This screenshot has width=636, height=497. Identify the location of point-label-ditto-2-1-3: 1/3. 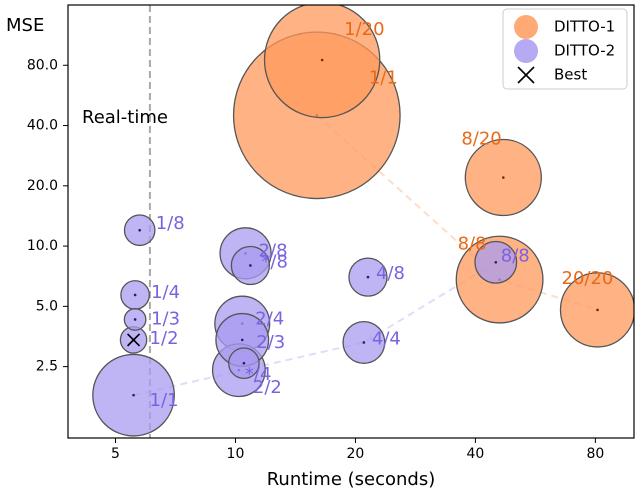
(165, 318).